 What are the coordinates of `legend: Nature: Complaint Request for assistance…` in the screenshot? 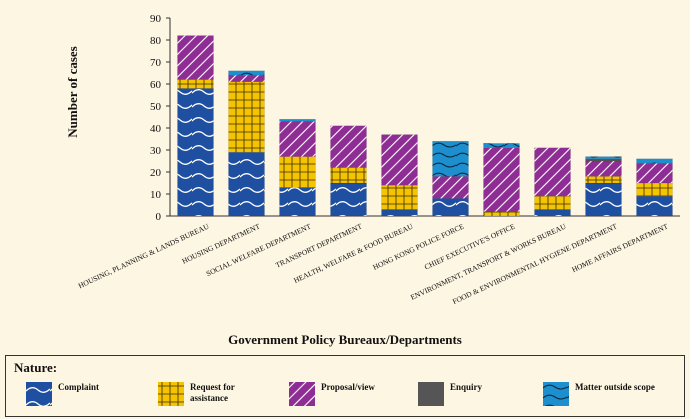 It's located at (345, 386).